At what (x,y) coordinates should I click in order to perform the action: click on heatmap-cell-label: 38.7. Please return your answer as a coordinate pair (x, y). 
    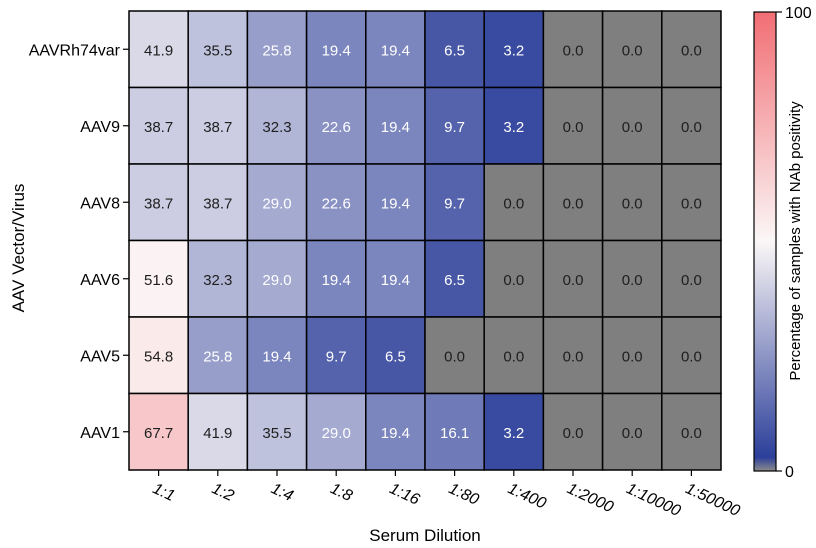
    Looking at the image, I should click on (158, 127).